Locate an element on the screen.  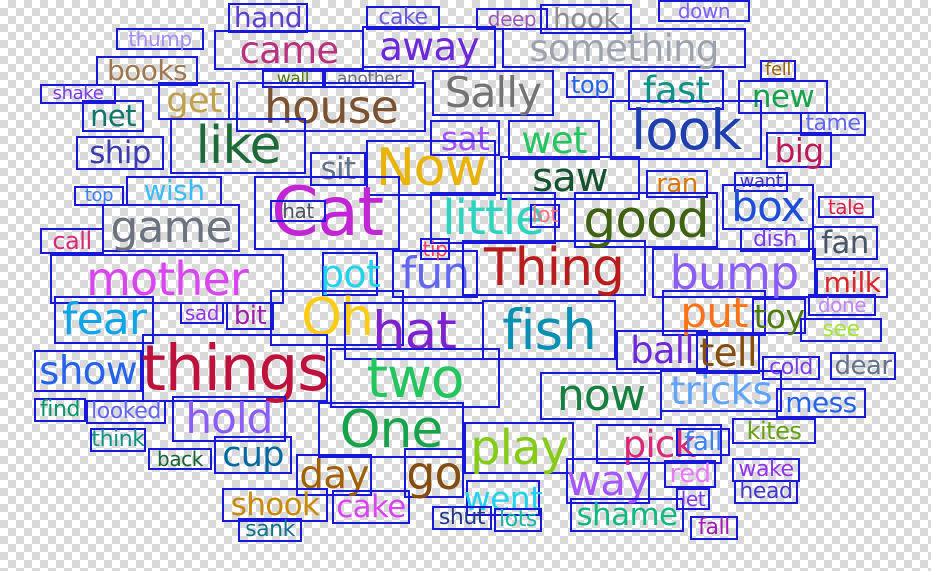
cloud-word: came is located at coordinates (289, 50).